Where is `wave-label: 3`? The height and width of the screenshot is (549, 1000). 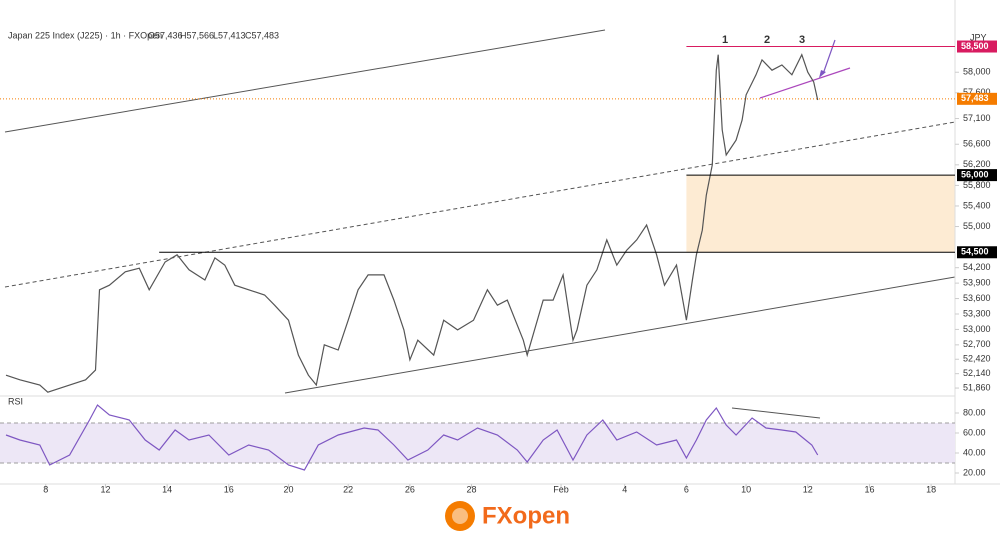 wave-label: 3 is located at coordinates (802, 40).